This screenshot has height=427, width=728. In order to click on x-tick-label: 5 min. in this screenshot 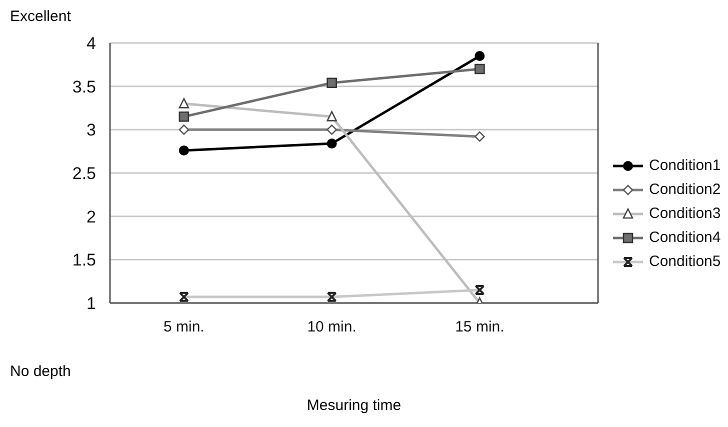, I will do `click(184, 327)`.